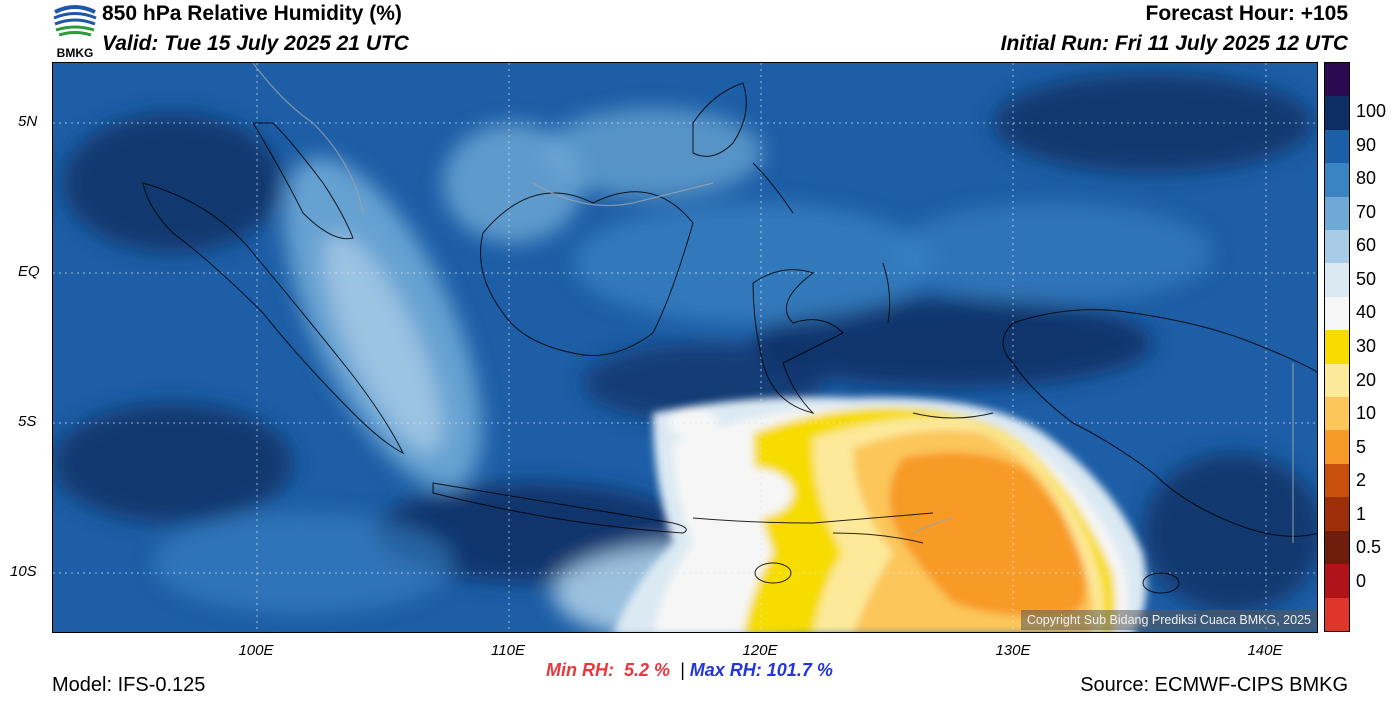  I want to click on colorbar-label: 20, so click(1366, 379).